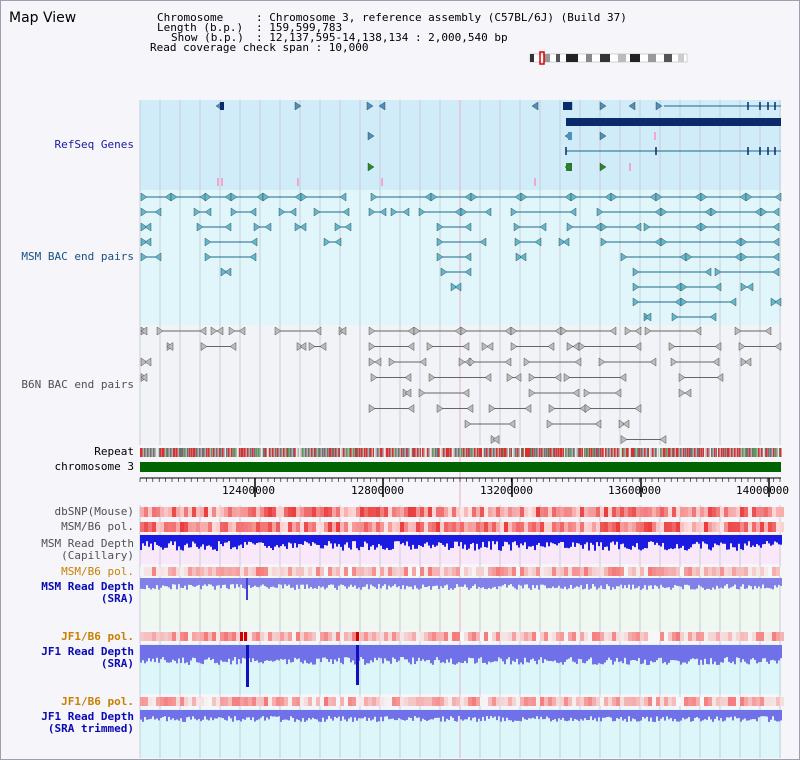  Describe the element at coordinates (608, 58) in the screenshot. I see `chromosome-ideogram` at that location.